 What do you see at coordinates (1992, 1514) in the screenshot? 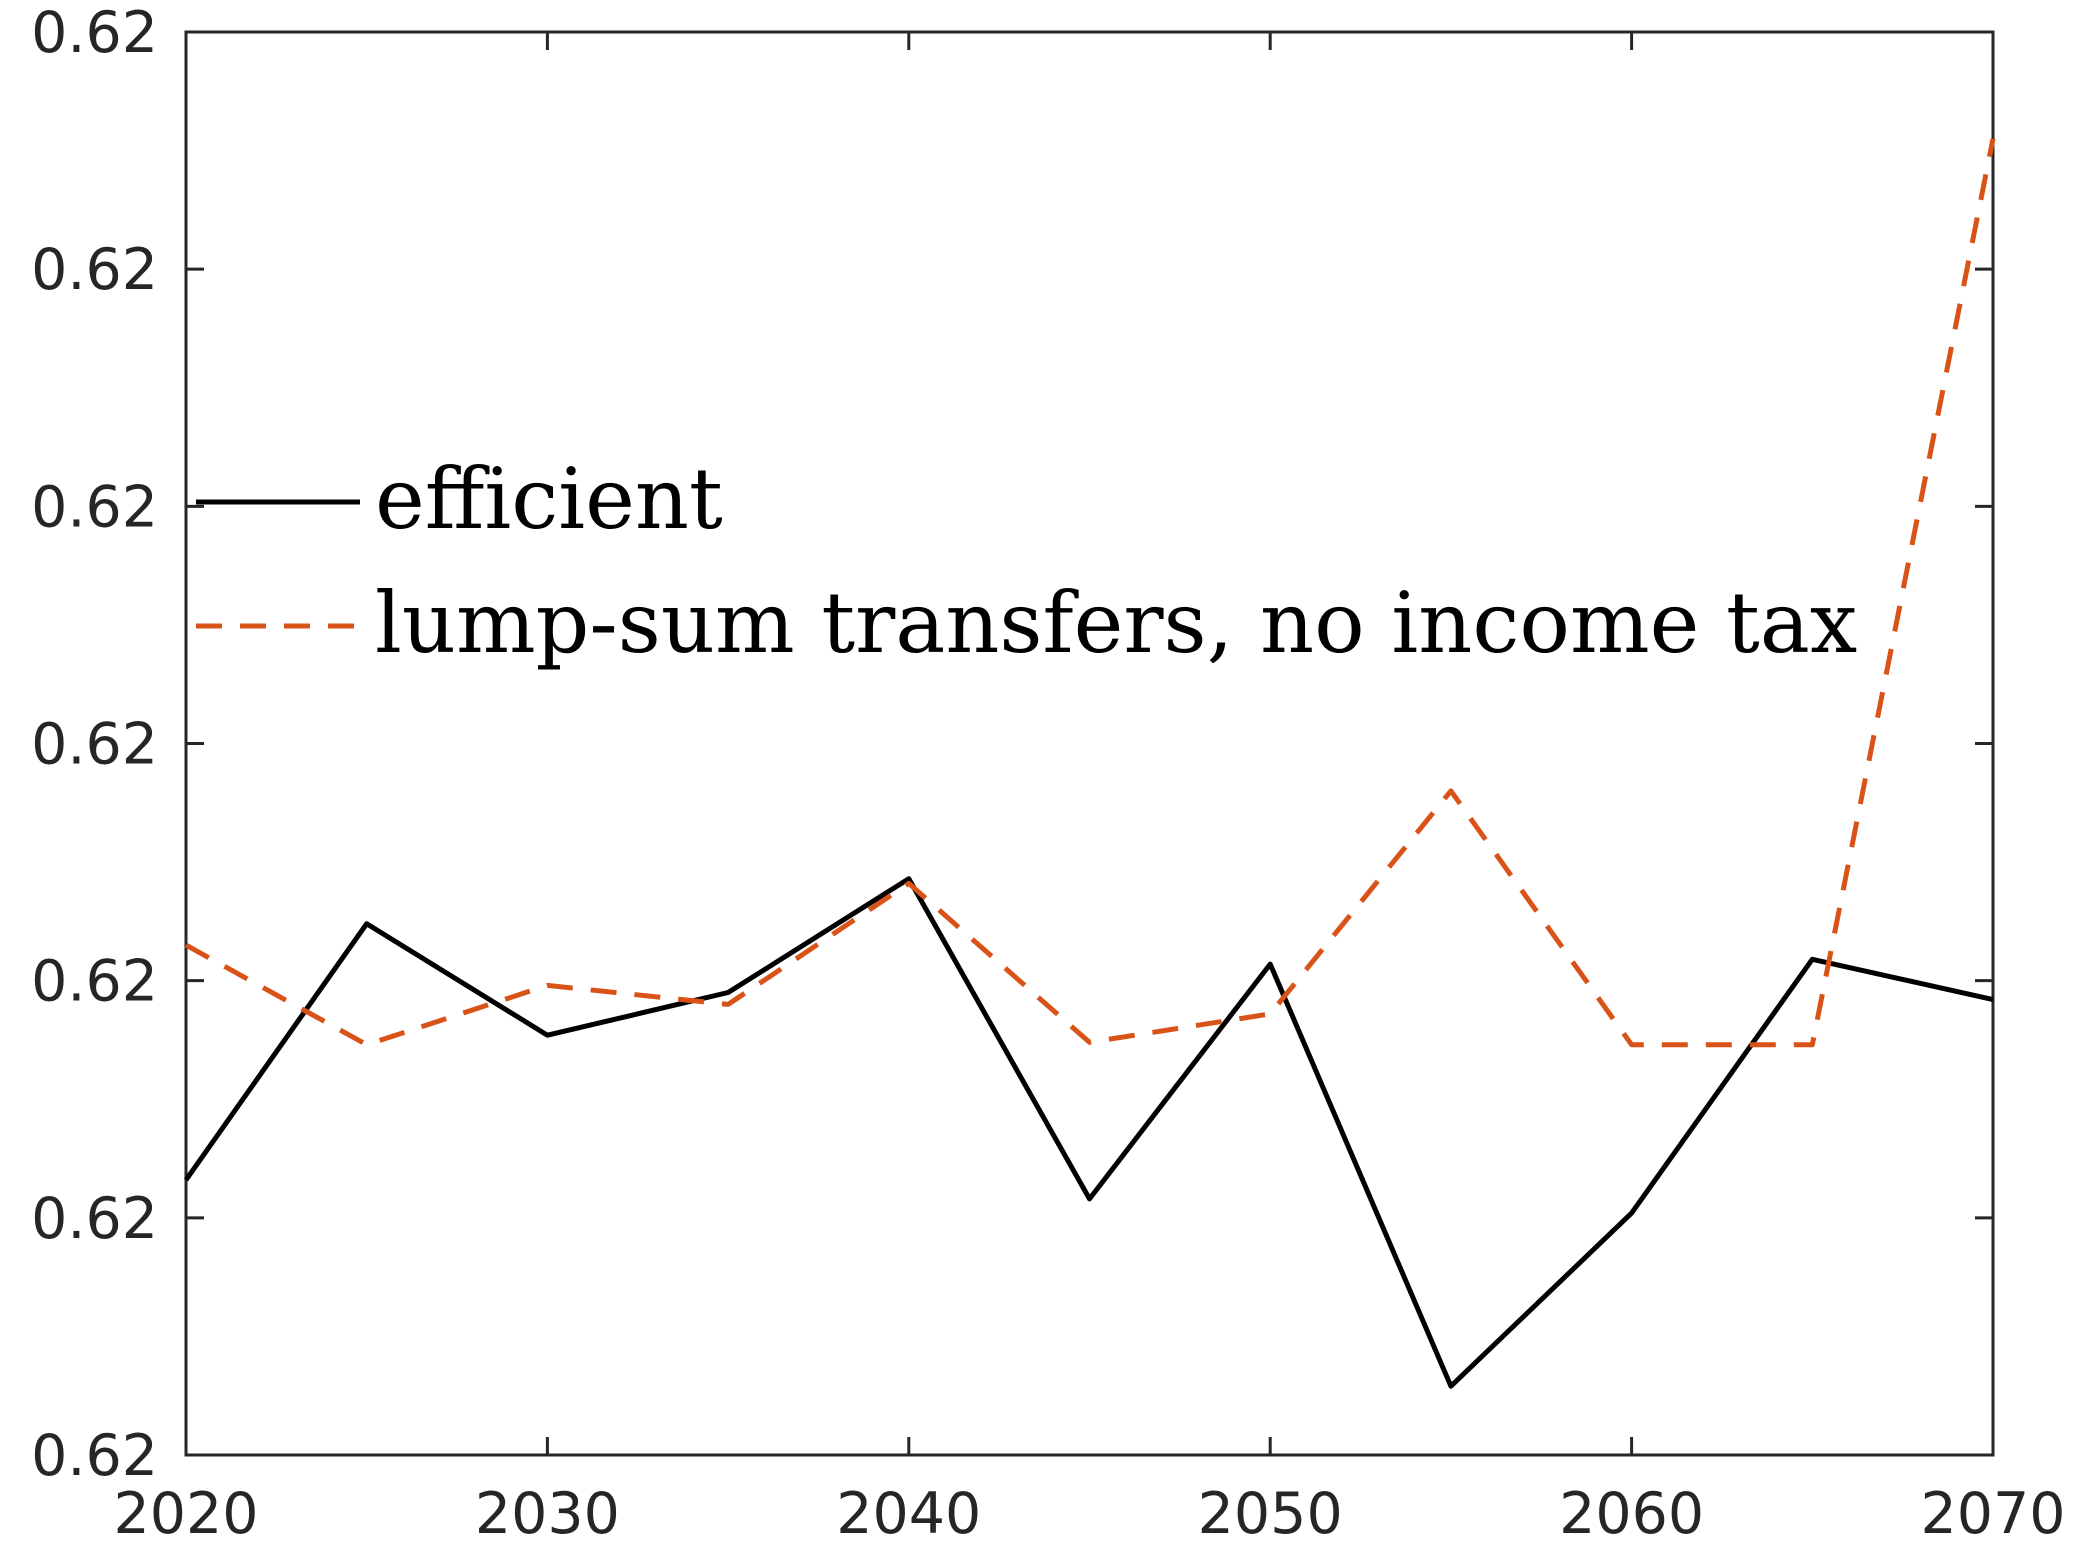
I see `x-tick-label: 2070` at bounding box center [1992, 1514].